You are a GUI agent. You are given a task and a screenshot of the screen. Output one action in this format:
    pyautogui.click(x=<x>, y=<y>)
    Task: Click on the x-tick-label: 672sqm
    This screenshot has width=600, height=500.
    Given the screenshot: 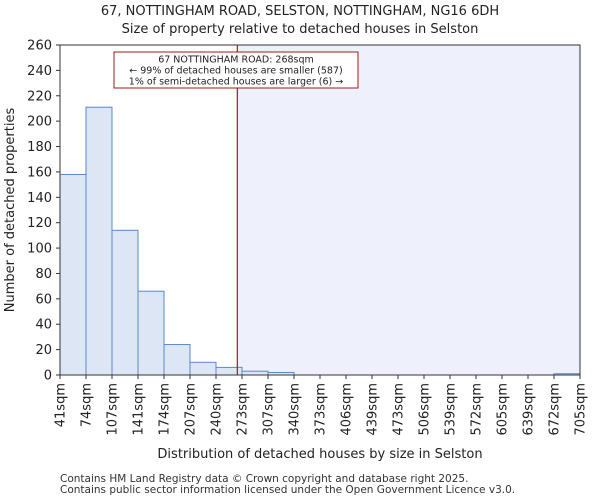 What is the action you would take?
    pyautogui.click(x=555, y=409)
    